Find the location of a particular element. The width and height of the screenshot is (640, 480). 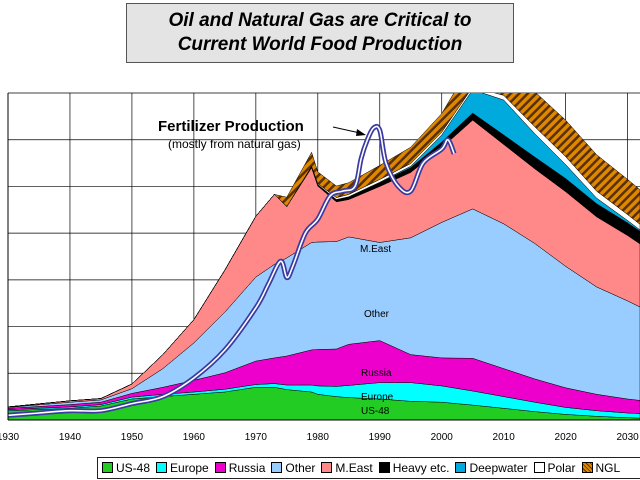

legend-item: US-48 is located at coordinates (126, 468).